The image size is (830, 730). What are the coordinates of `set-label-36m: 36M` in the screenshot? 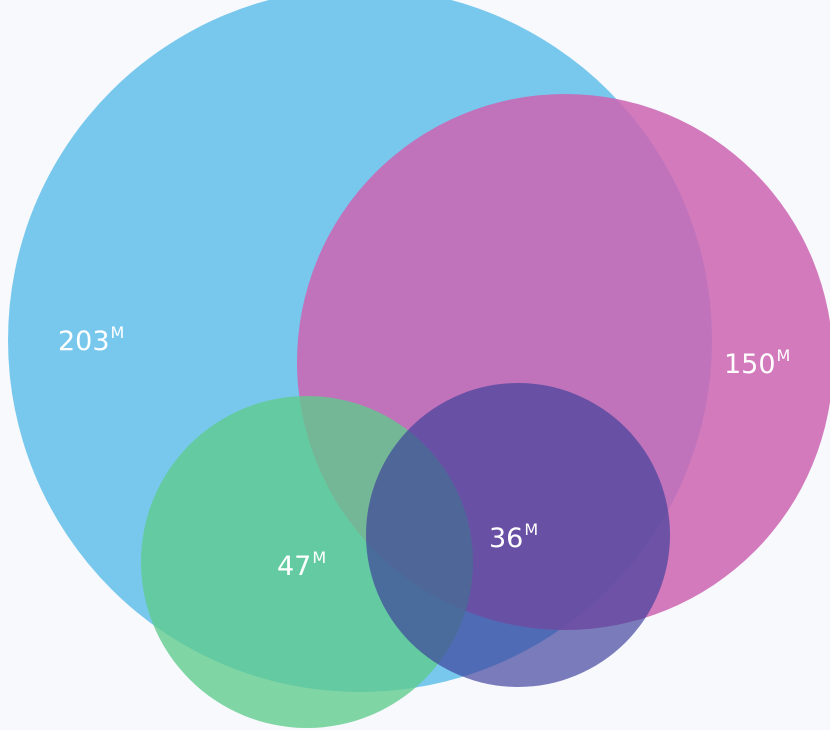 It's located at (514, 537).